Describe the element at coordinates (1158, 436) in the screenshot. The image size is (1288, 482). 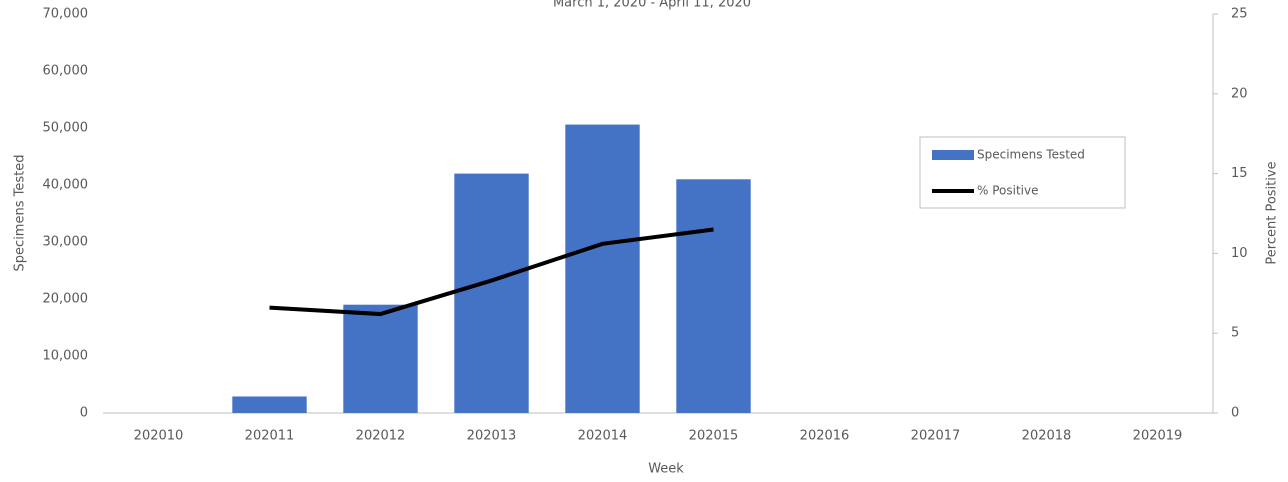
I see `x-tick-label: 202019` at that location.